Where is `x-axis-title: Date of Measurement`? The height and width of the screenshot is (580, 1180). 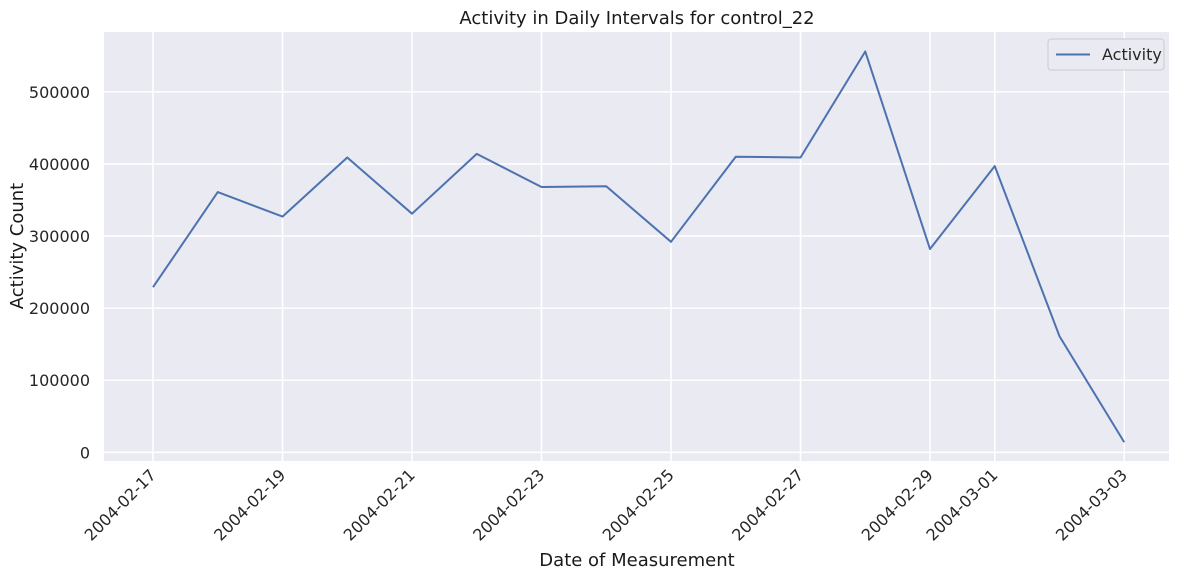 x-axis-title: Date of Measurement is located at coordinates (636, 560).